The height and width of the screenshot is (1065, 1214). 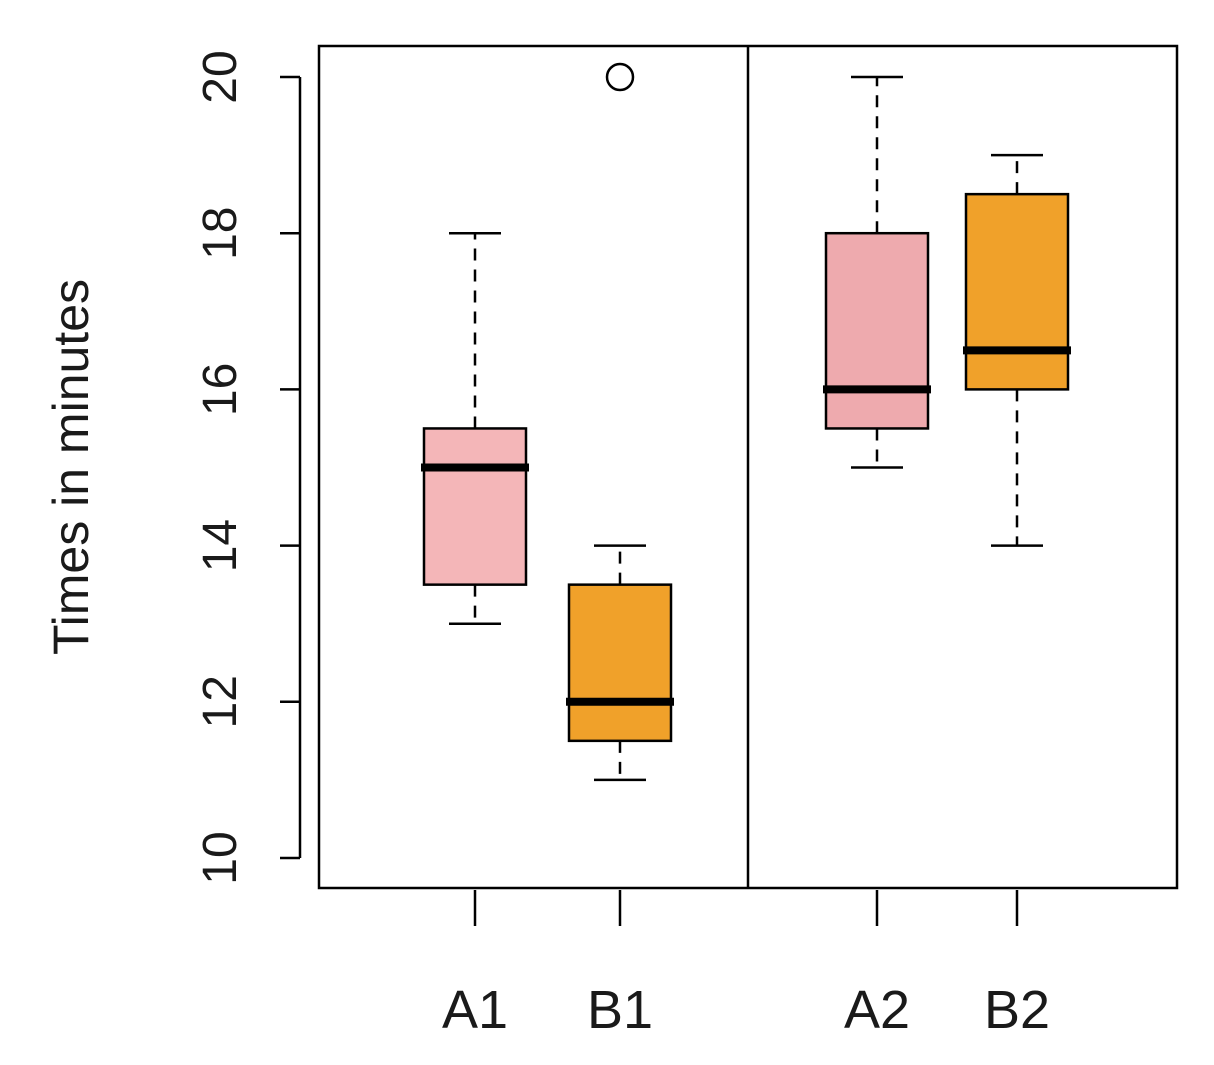 I want to click on box-a1, so click(x=475, y=506).